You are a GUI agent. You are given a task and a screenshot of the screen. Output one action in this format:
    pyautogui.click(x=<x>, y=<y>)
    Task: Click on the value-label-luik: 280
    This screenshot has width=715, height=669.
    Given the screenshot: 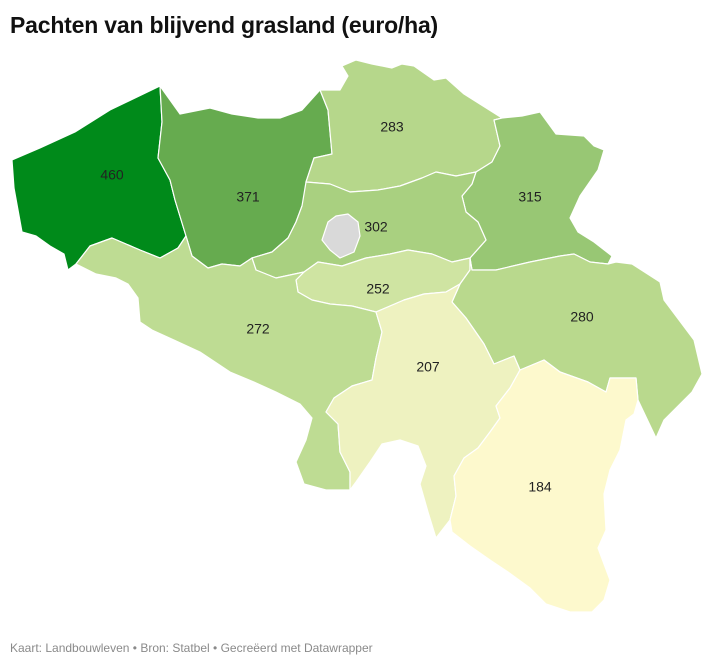 What is the action you would take?
    pyautogui.click(x=582, y=317)
    